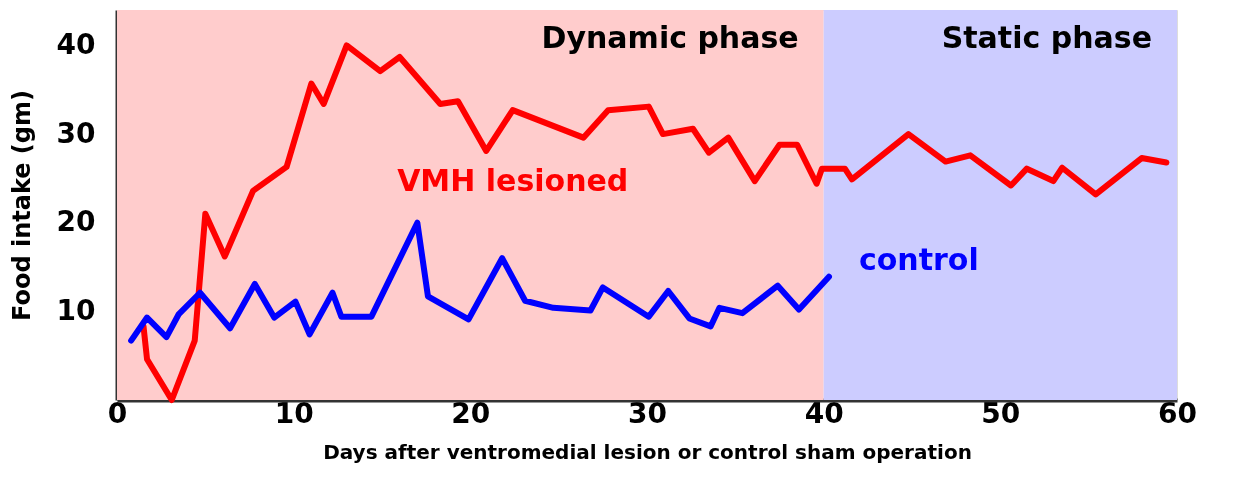 The image size is (1258, 499). What do you see at coordinates (117, 413) in the screenshot?
I see `x-tick-label: 0` at bounding box center [117, 413].